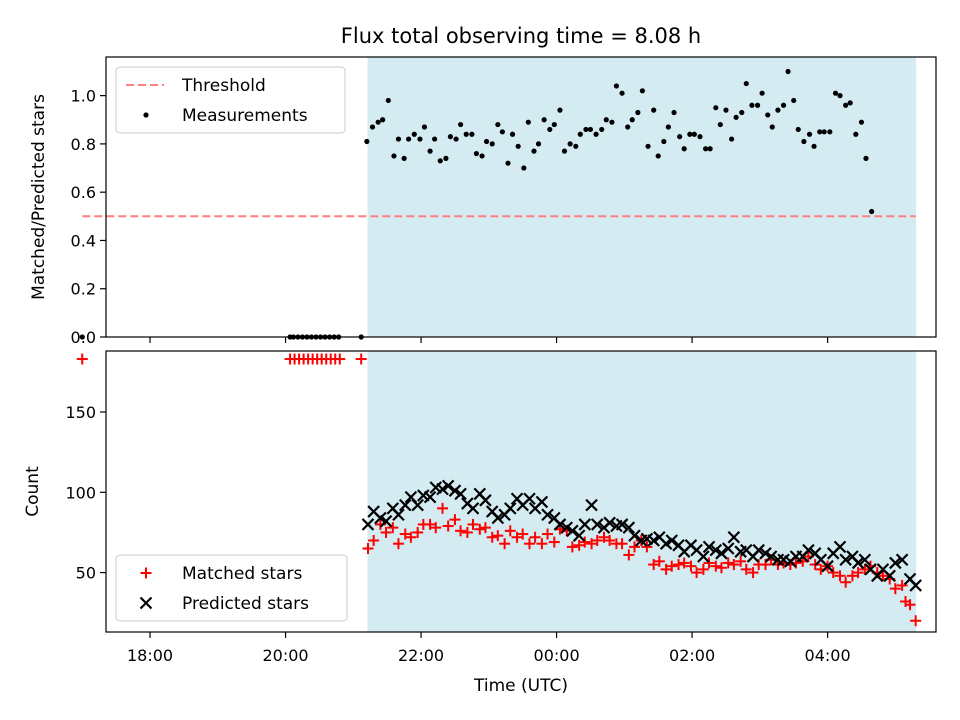 The height and width of the screenshot is (720, 960). Describe the element at coordinates (591, 505) in the screenshot. I see `predicted-point-36-b` at that location.